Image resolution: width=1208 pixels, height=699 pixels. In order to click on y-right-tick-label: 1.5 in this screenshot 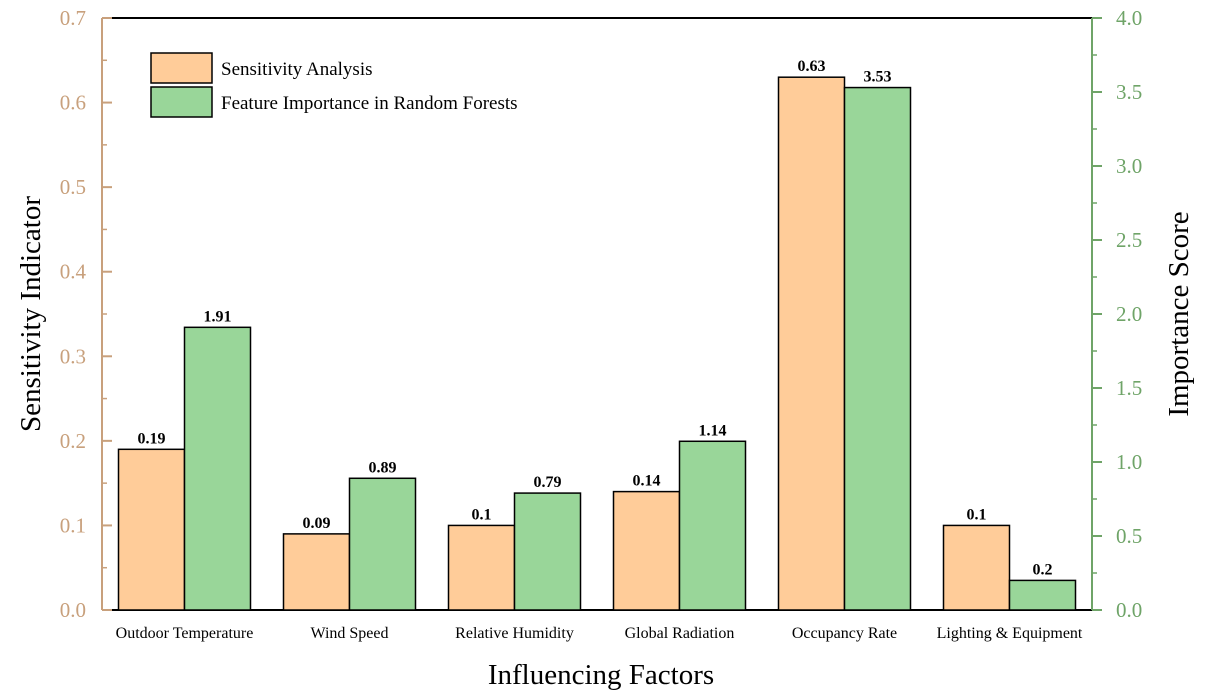, I will do `click(1129, 388)`.